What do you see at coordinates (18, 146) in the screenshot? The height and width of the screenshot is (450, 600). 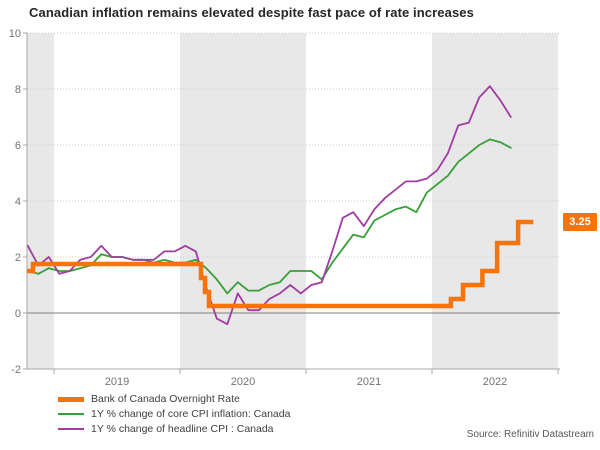 I see `y-tick-label: 6` at bounding box center [18, 146].